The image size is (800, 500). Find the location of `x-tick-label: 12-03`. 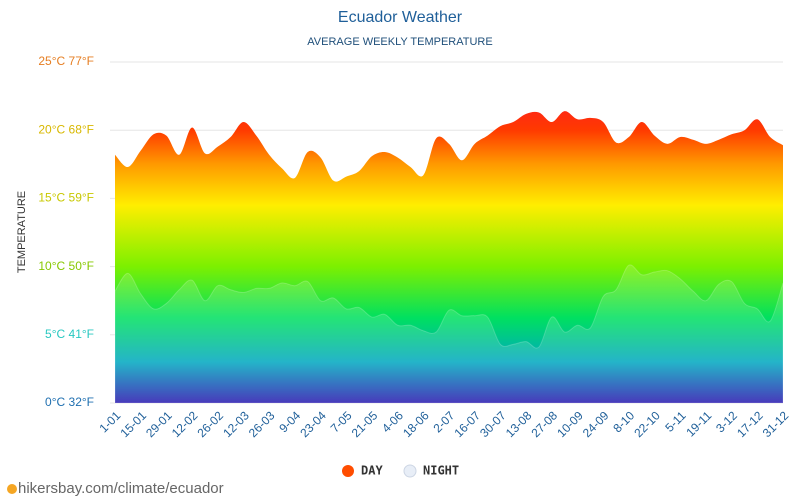

x-tick-label: 12-03 is located at coordinates (236, 424).